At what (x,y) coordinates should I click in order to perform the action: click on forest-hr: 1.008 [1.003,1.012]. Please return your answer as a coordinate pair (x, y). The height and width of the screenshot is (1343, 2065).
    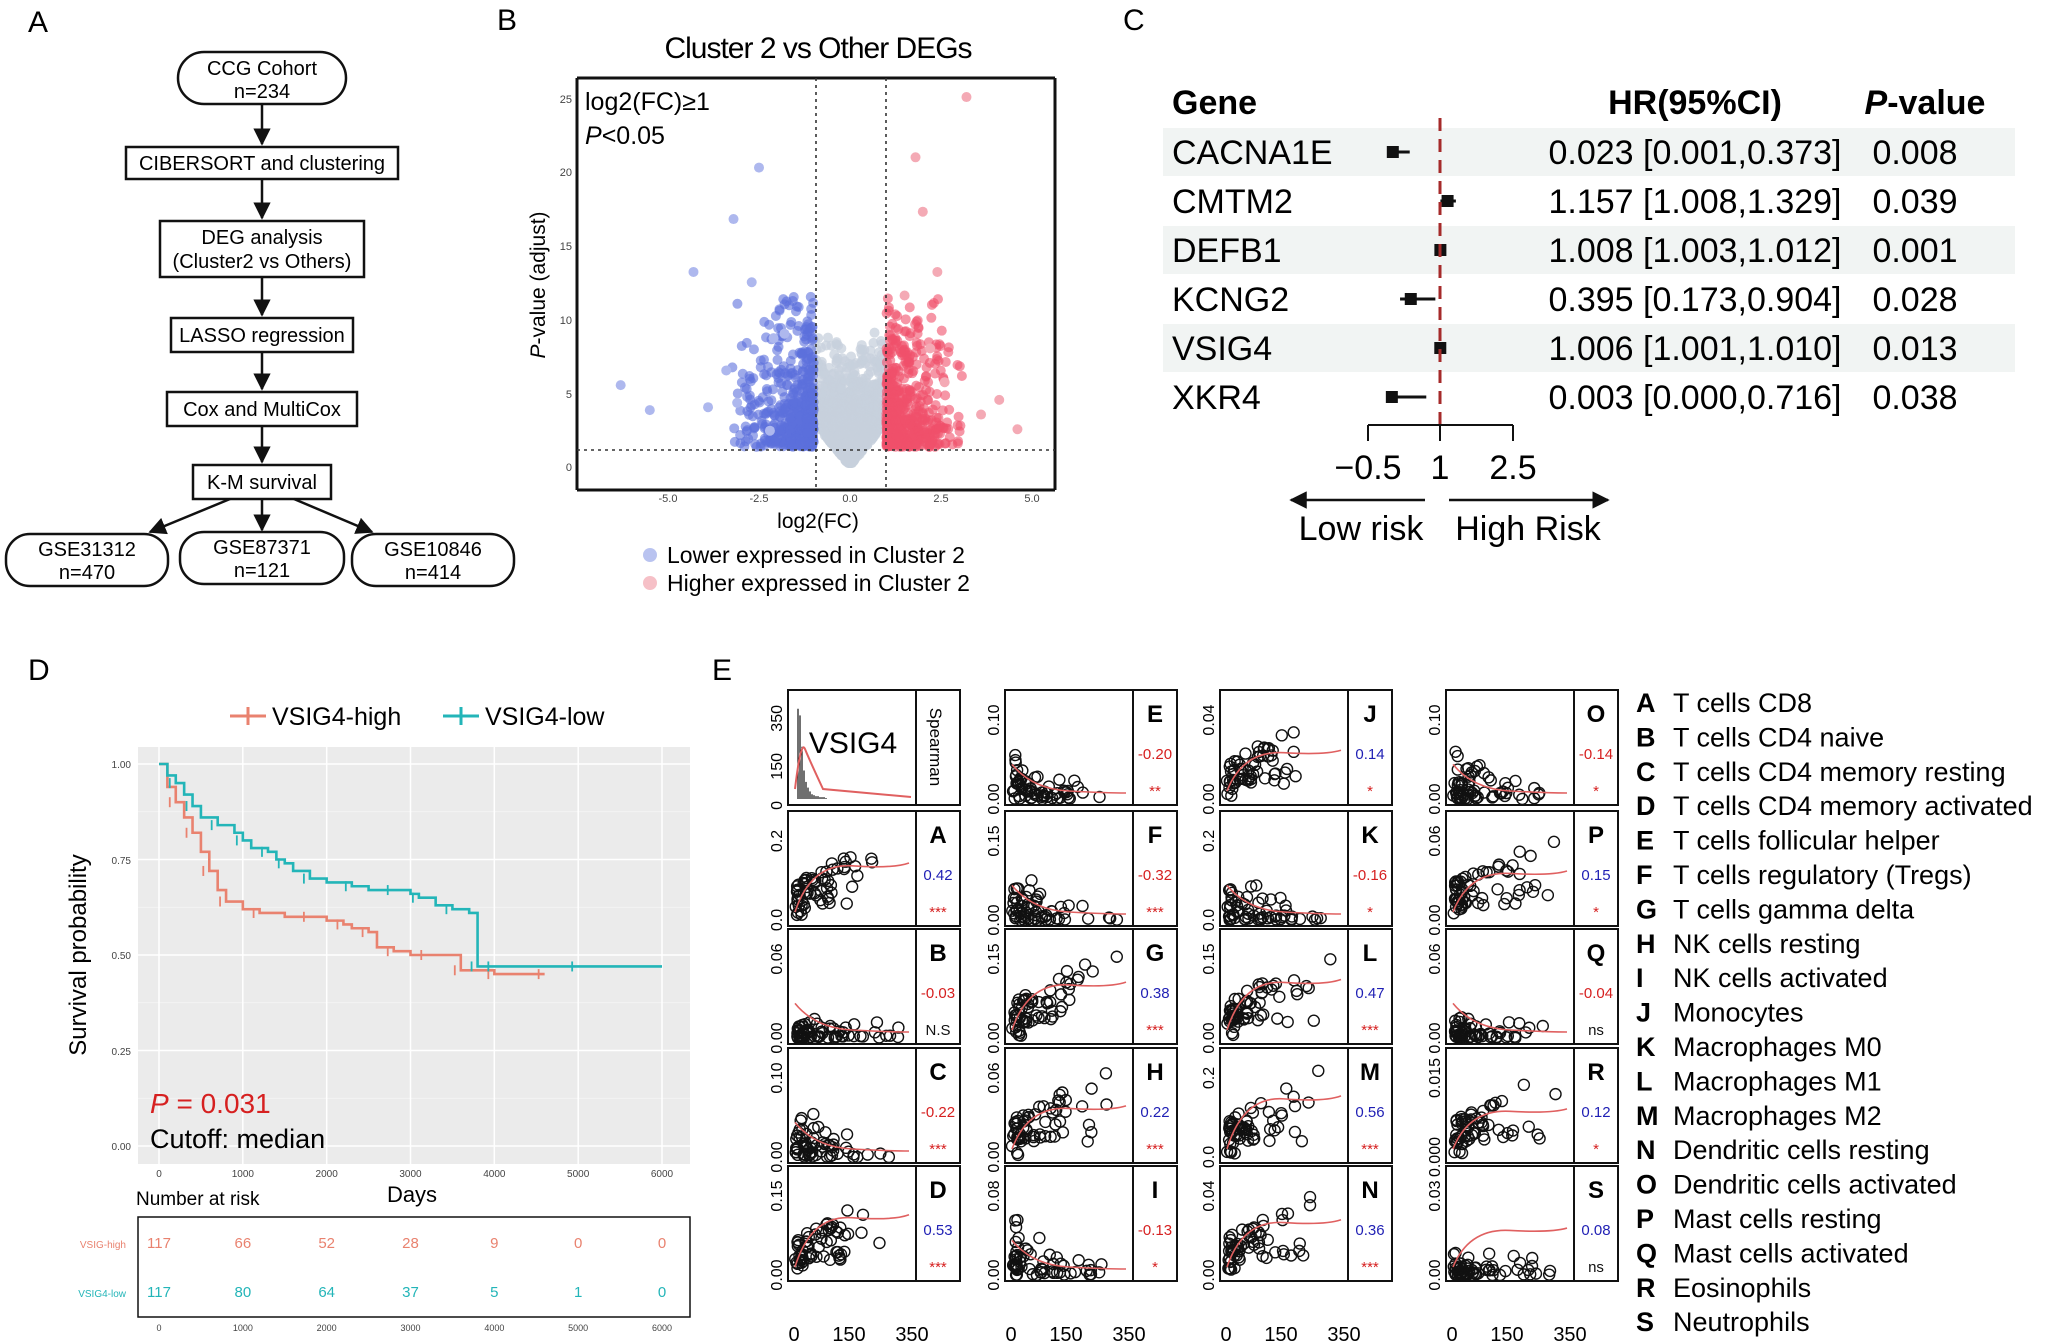
    Looking at the image, I should click on (1694, 251).